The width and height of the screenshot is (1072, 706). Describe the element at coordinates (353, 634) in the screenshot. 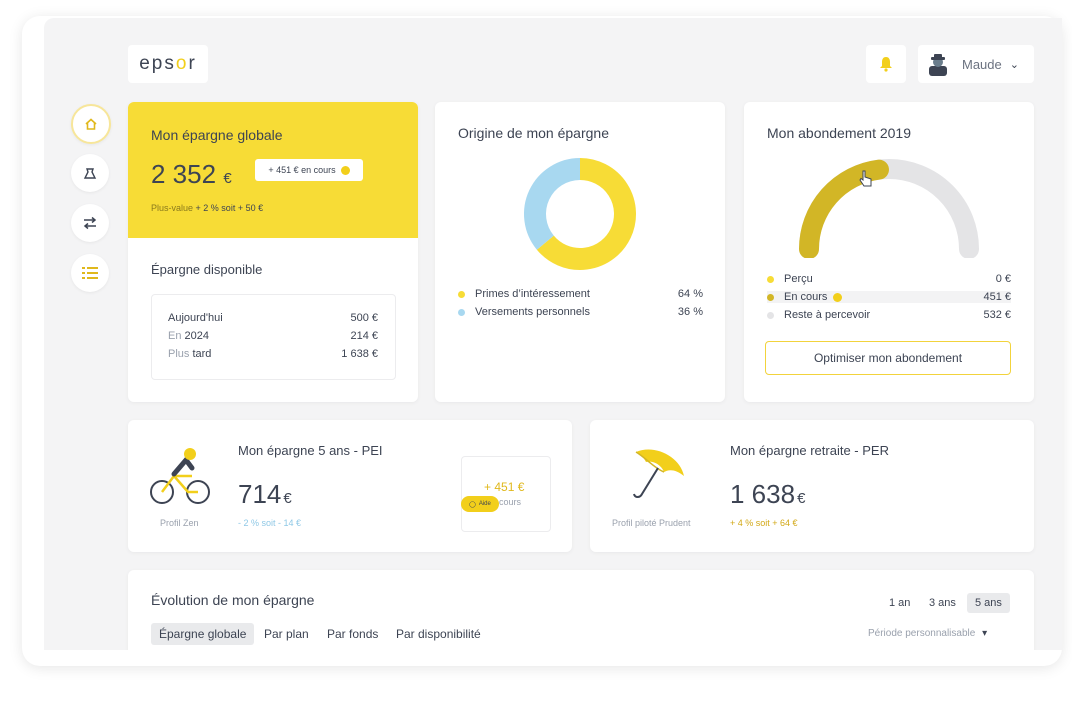

I see `tab-by-fund: Par fonds` at that location.